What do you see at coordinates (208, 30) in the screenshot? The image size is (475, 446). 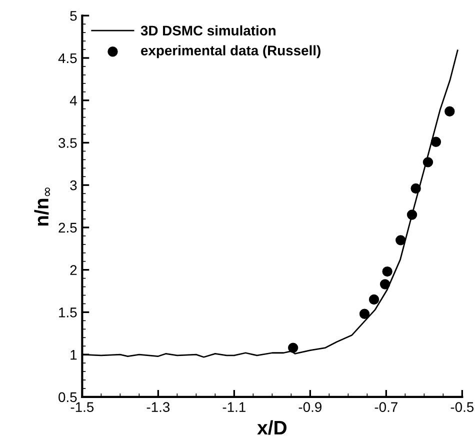 I see `legend-label: 3D DSMC simulation` at bounding box center [208, 30].